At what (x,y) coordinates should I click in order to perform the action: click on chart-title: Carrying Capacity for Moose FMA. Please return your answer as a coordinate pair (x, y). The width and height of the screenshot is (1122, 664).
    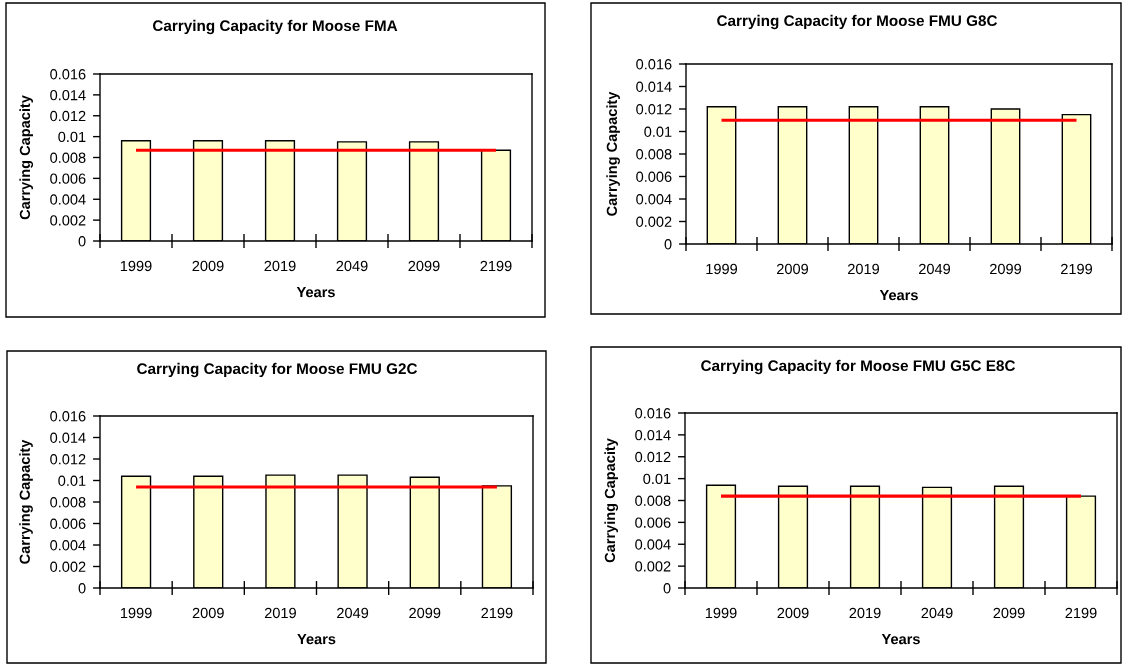
    Looking at the image, I should click on (275, 27).